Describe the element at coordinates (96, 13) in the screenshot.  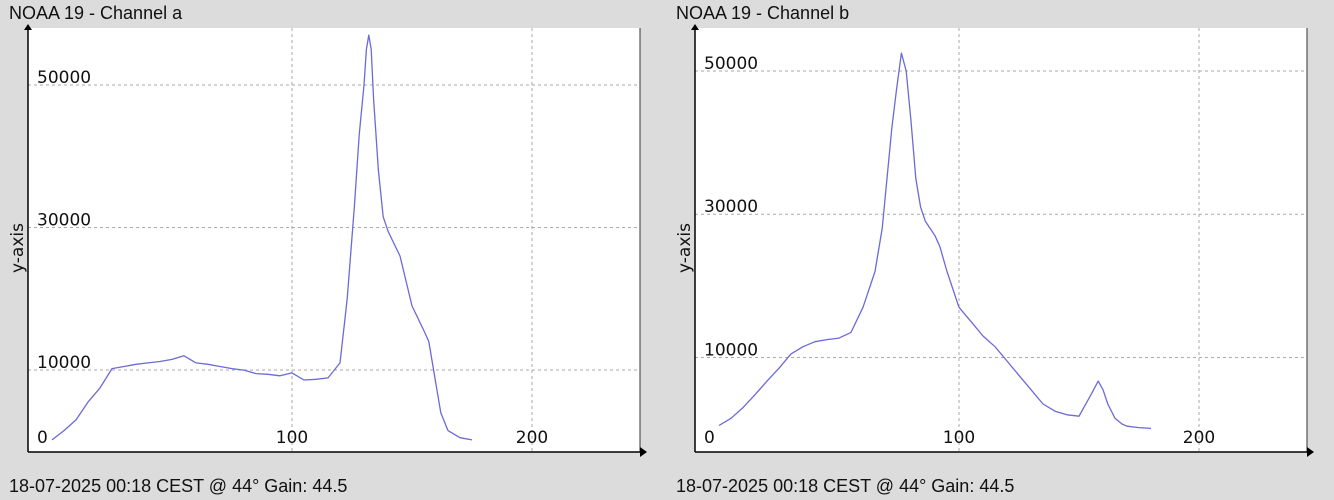
I see `chart-title: NOAA 19 - Channel a` at that location.